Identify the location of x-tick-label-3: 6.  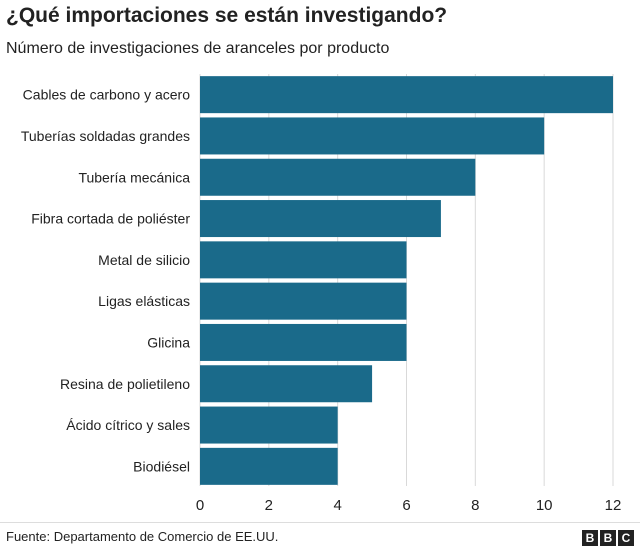
(406, 505).